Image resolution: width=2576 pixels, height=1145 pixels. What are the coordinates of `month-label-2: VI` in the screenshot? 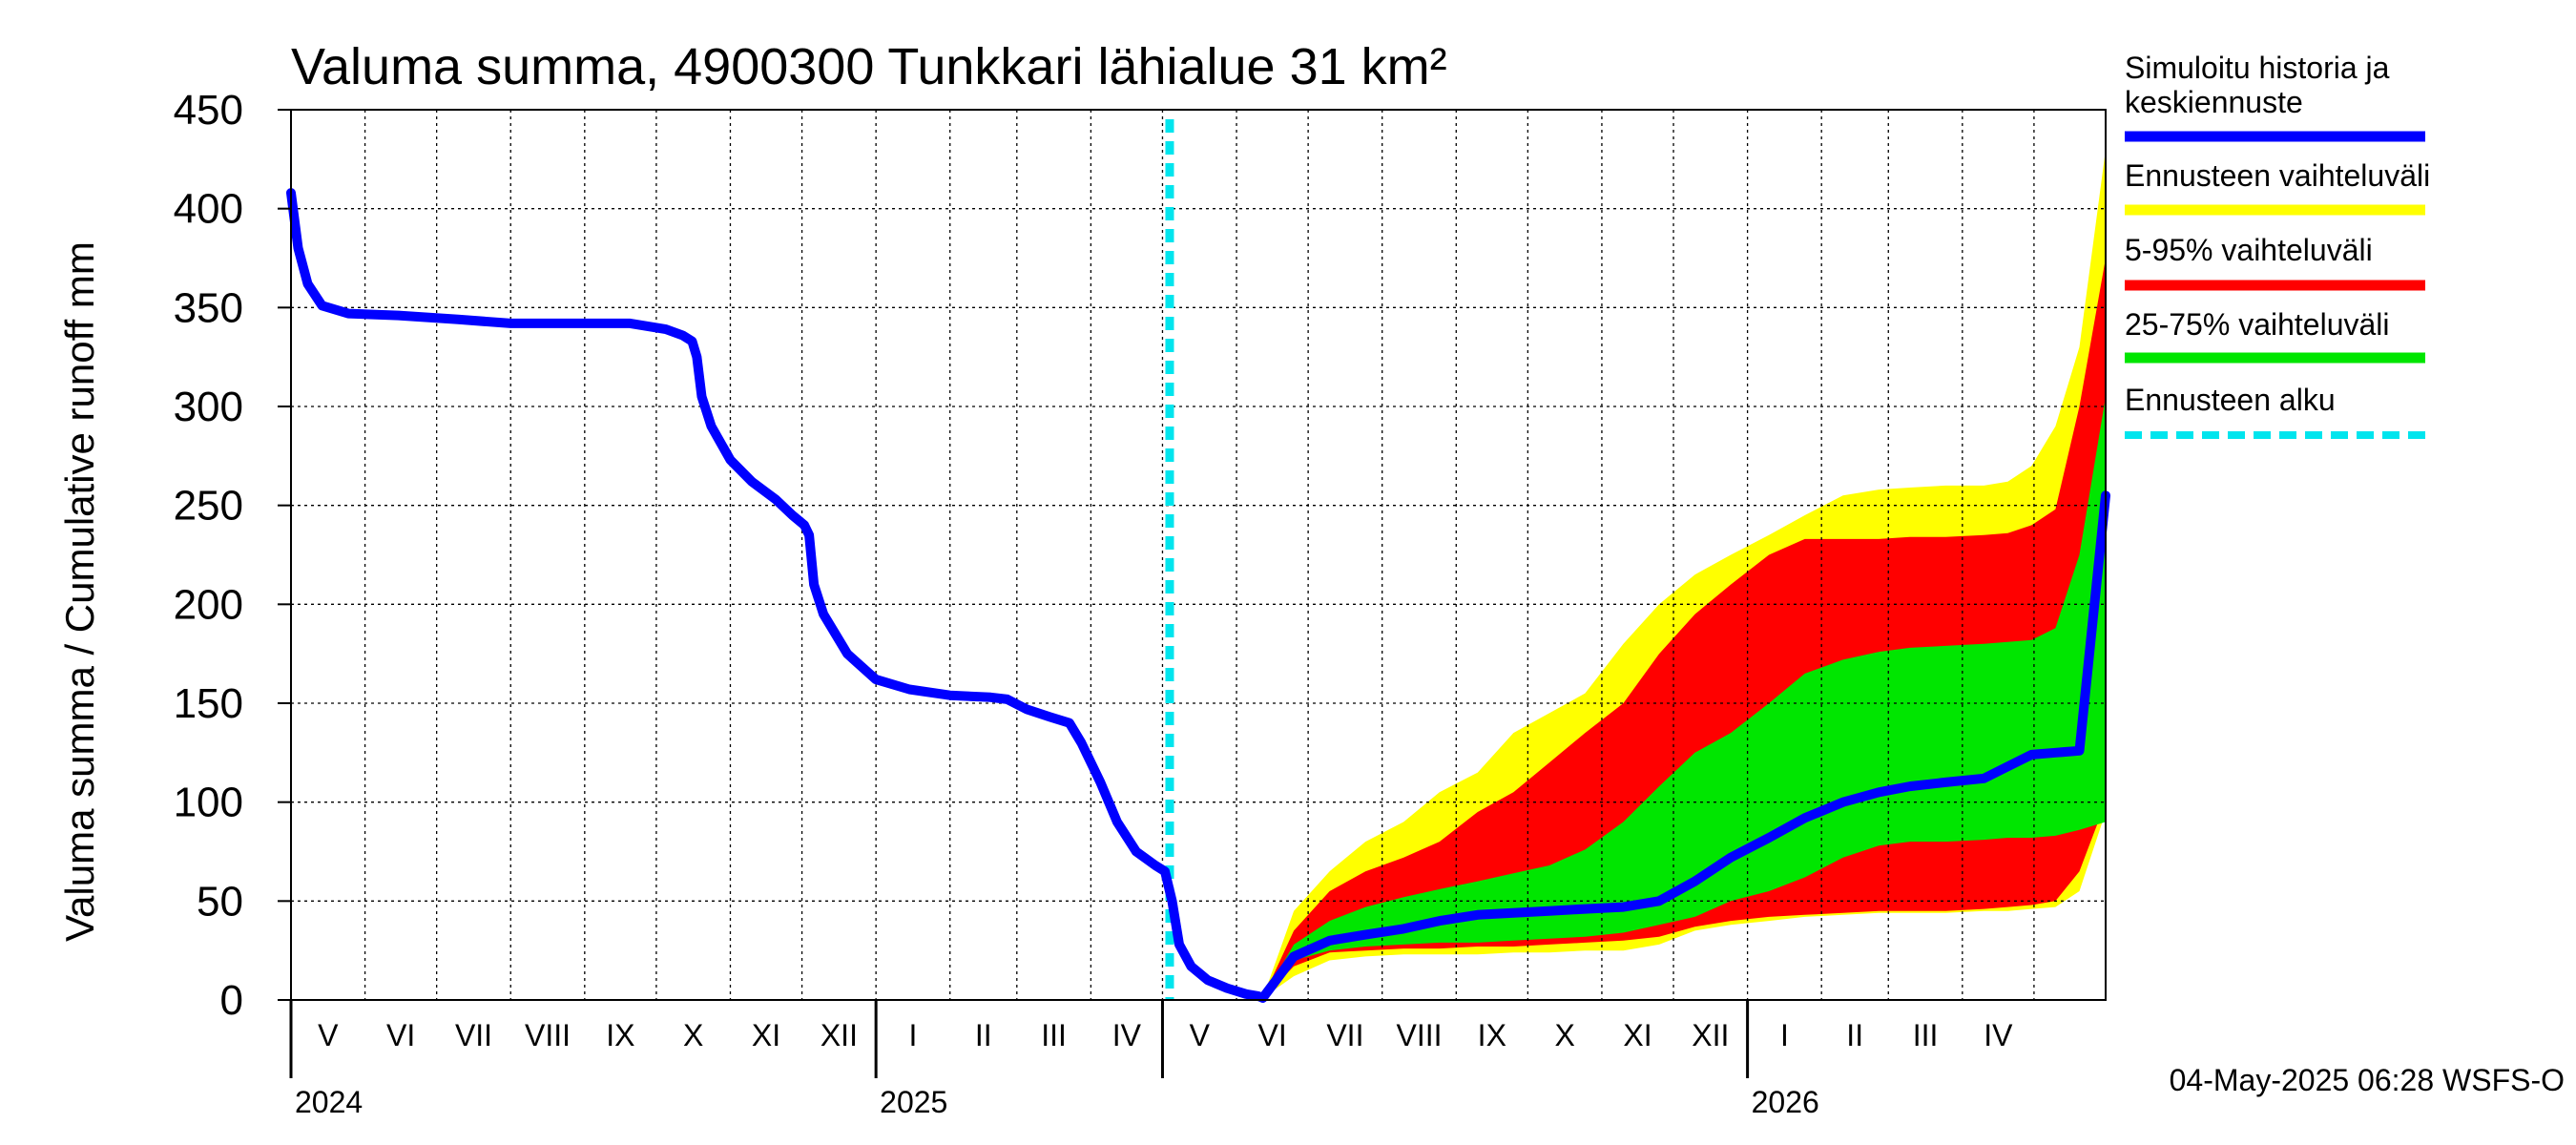 It's located at (400, 1035).